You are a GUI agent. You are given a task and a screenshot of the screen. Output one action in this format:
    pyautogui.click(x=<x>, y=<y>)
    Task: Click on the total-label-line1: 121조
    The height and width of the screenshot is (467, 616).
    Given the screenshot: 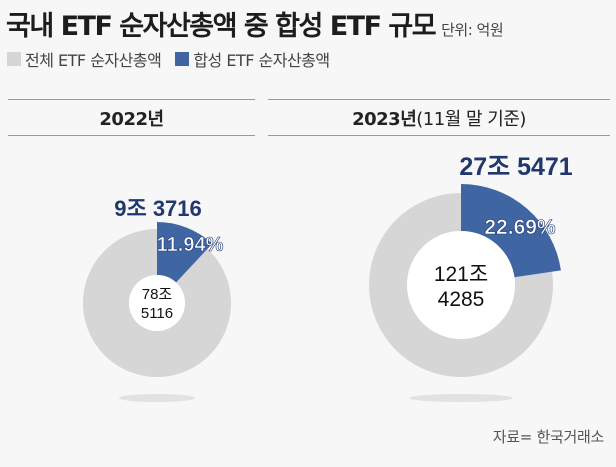 What is the action you would take?
    pyautogui.click(x=461, y=274)
    